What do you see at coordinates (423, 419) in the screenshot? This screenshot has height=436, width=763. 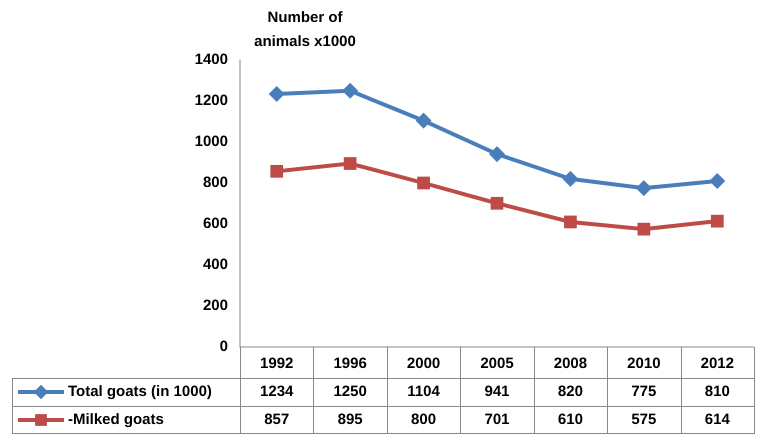 I see `data-label: 800` at bounding box center [423, 419].